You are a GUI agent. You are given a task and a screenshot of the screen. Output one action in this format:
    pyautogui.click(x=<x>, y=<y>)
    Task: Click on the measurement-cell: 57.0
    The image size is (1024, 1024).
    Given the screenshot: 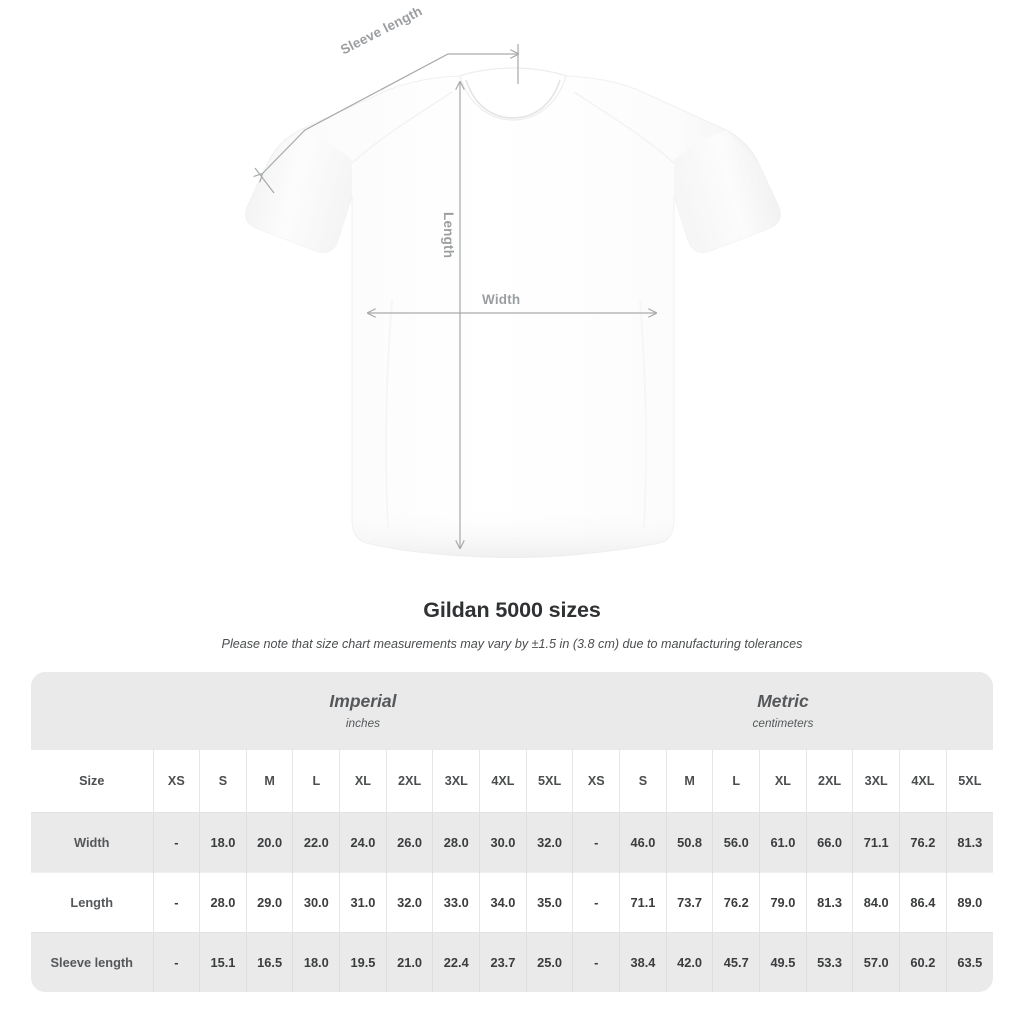 What is the action you would take?
    pyautogui.click(x=876, y=962)
    